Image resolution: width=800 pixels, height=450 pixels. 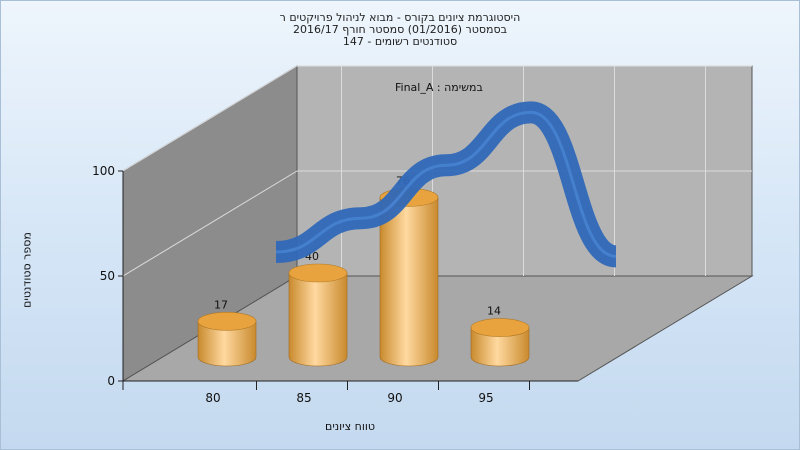 I want to click on trend-highlight, so click(x=446, y=184).